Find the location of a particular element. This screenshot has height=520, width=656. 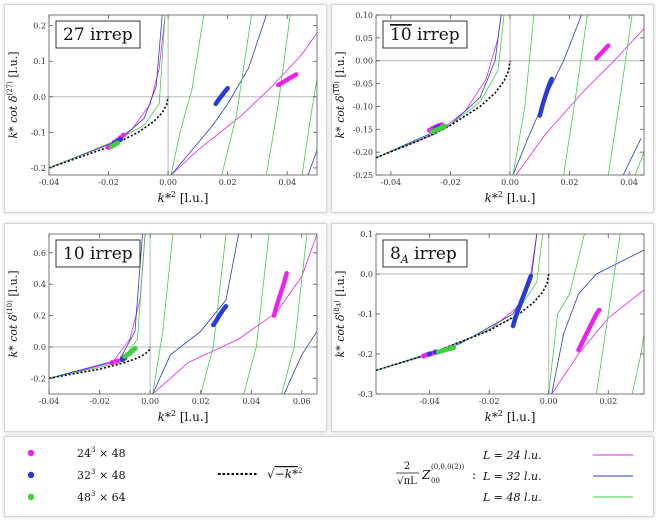

y-tick-label: -0.25 is located at coordinates (362, 175).